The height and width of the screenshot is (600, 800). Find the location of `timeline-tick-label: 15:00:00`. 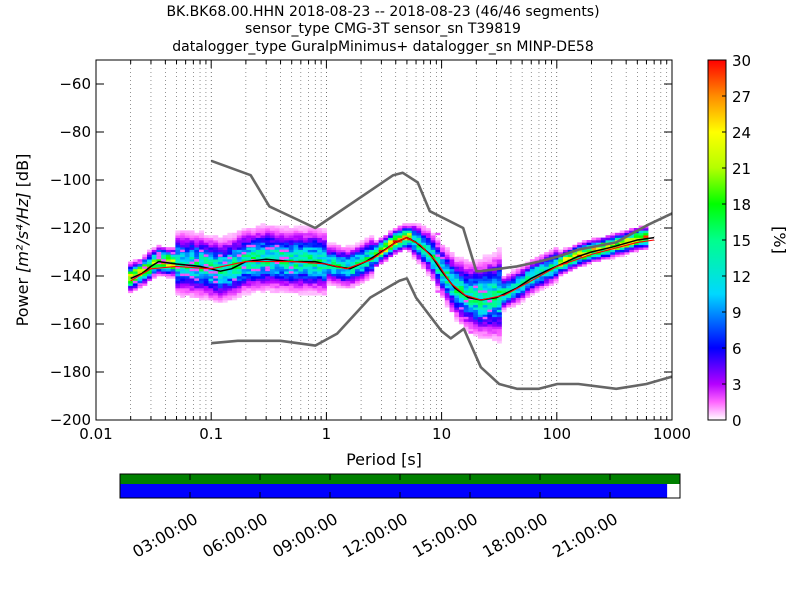

timeline-tick-label: 15:00:00 is located at coordinates (445, 535).